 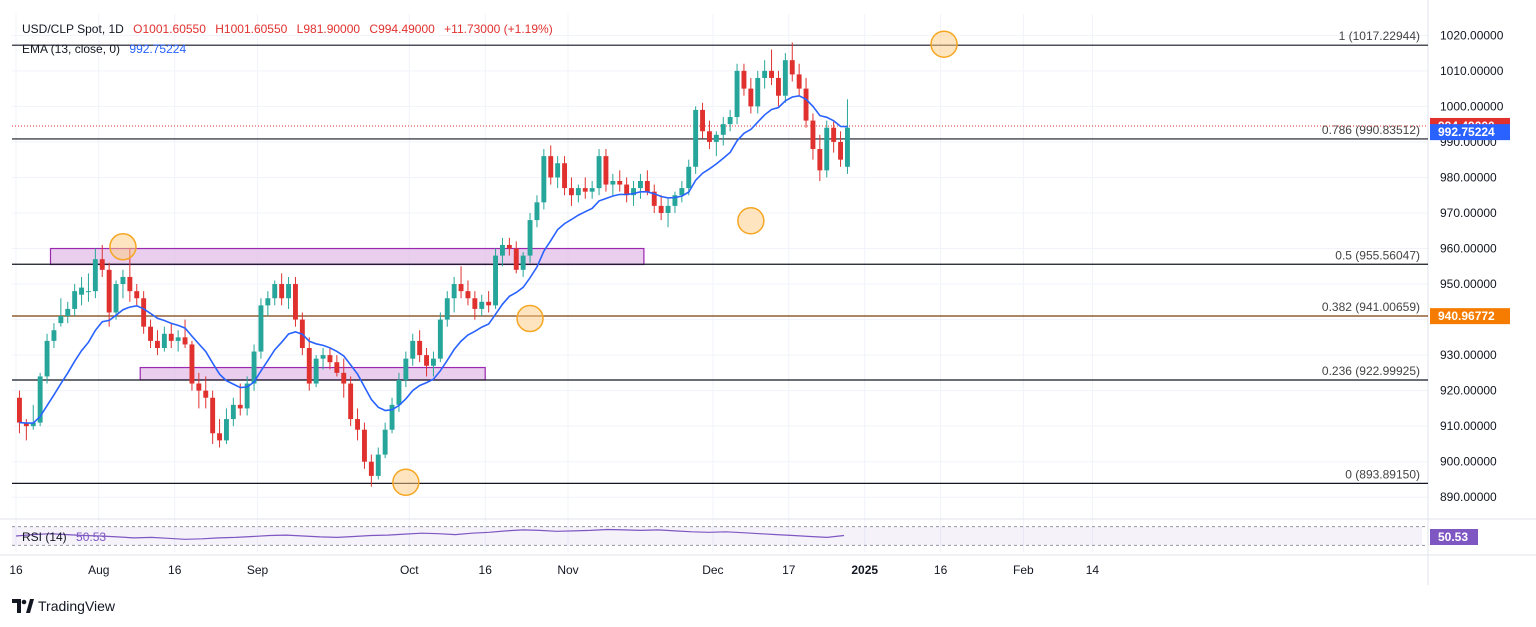 I want to click on tradingview-logo: TradingView, so click(x=63, y=606).